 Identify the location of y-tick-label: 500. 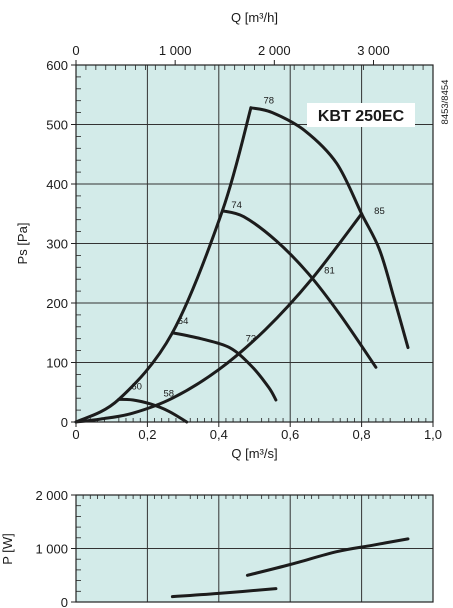
(57, 125).